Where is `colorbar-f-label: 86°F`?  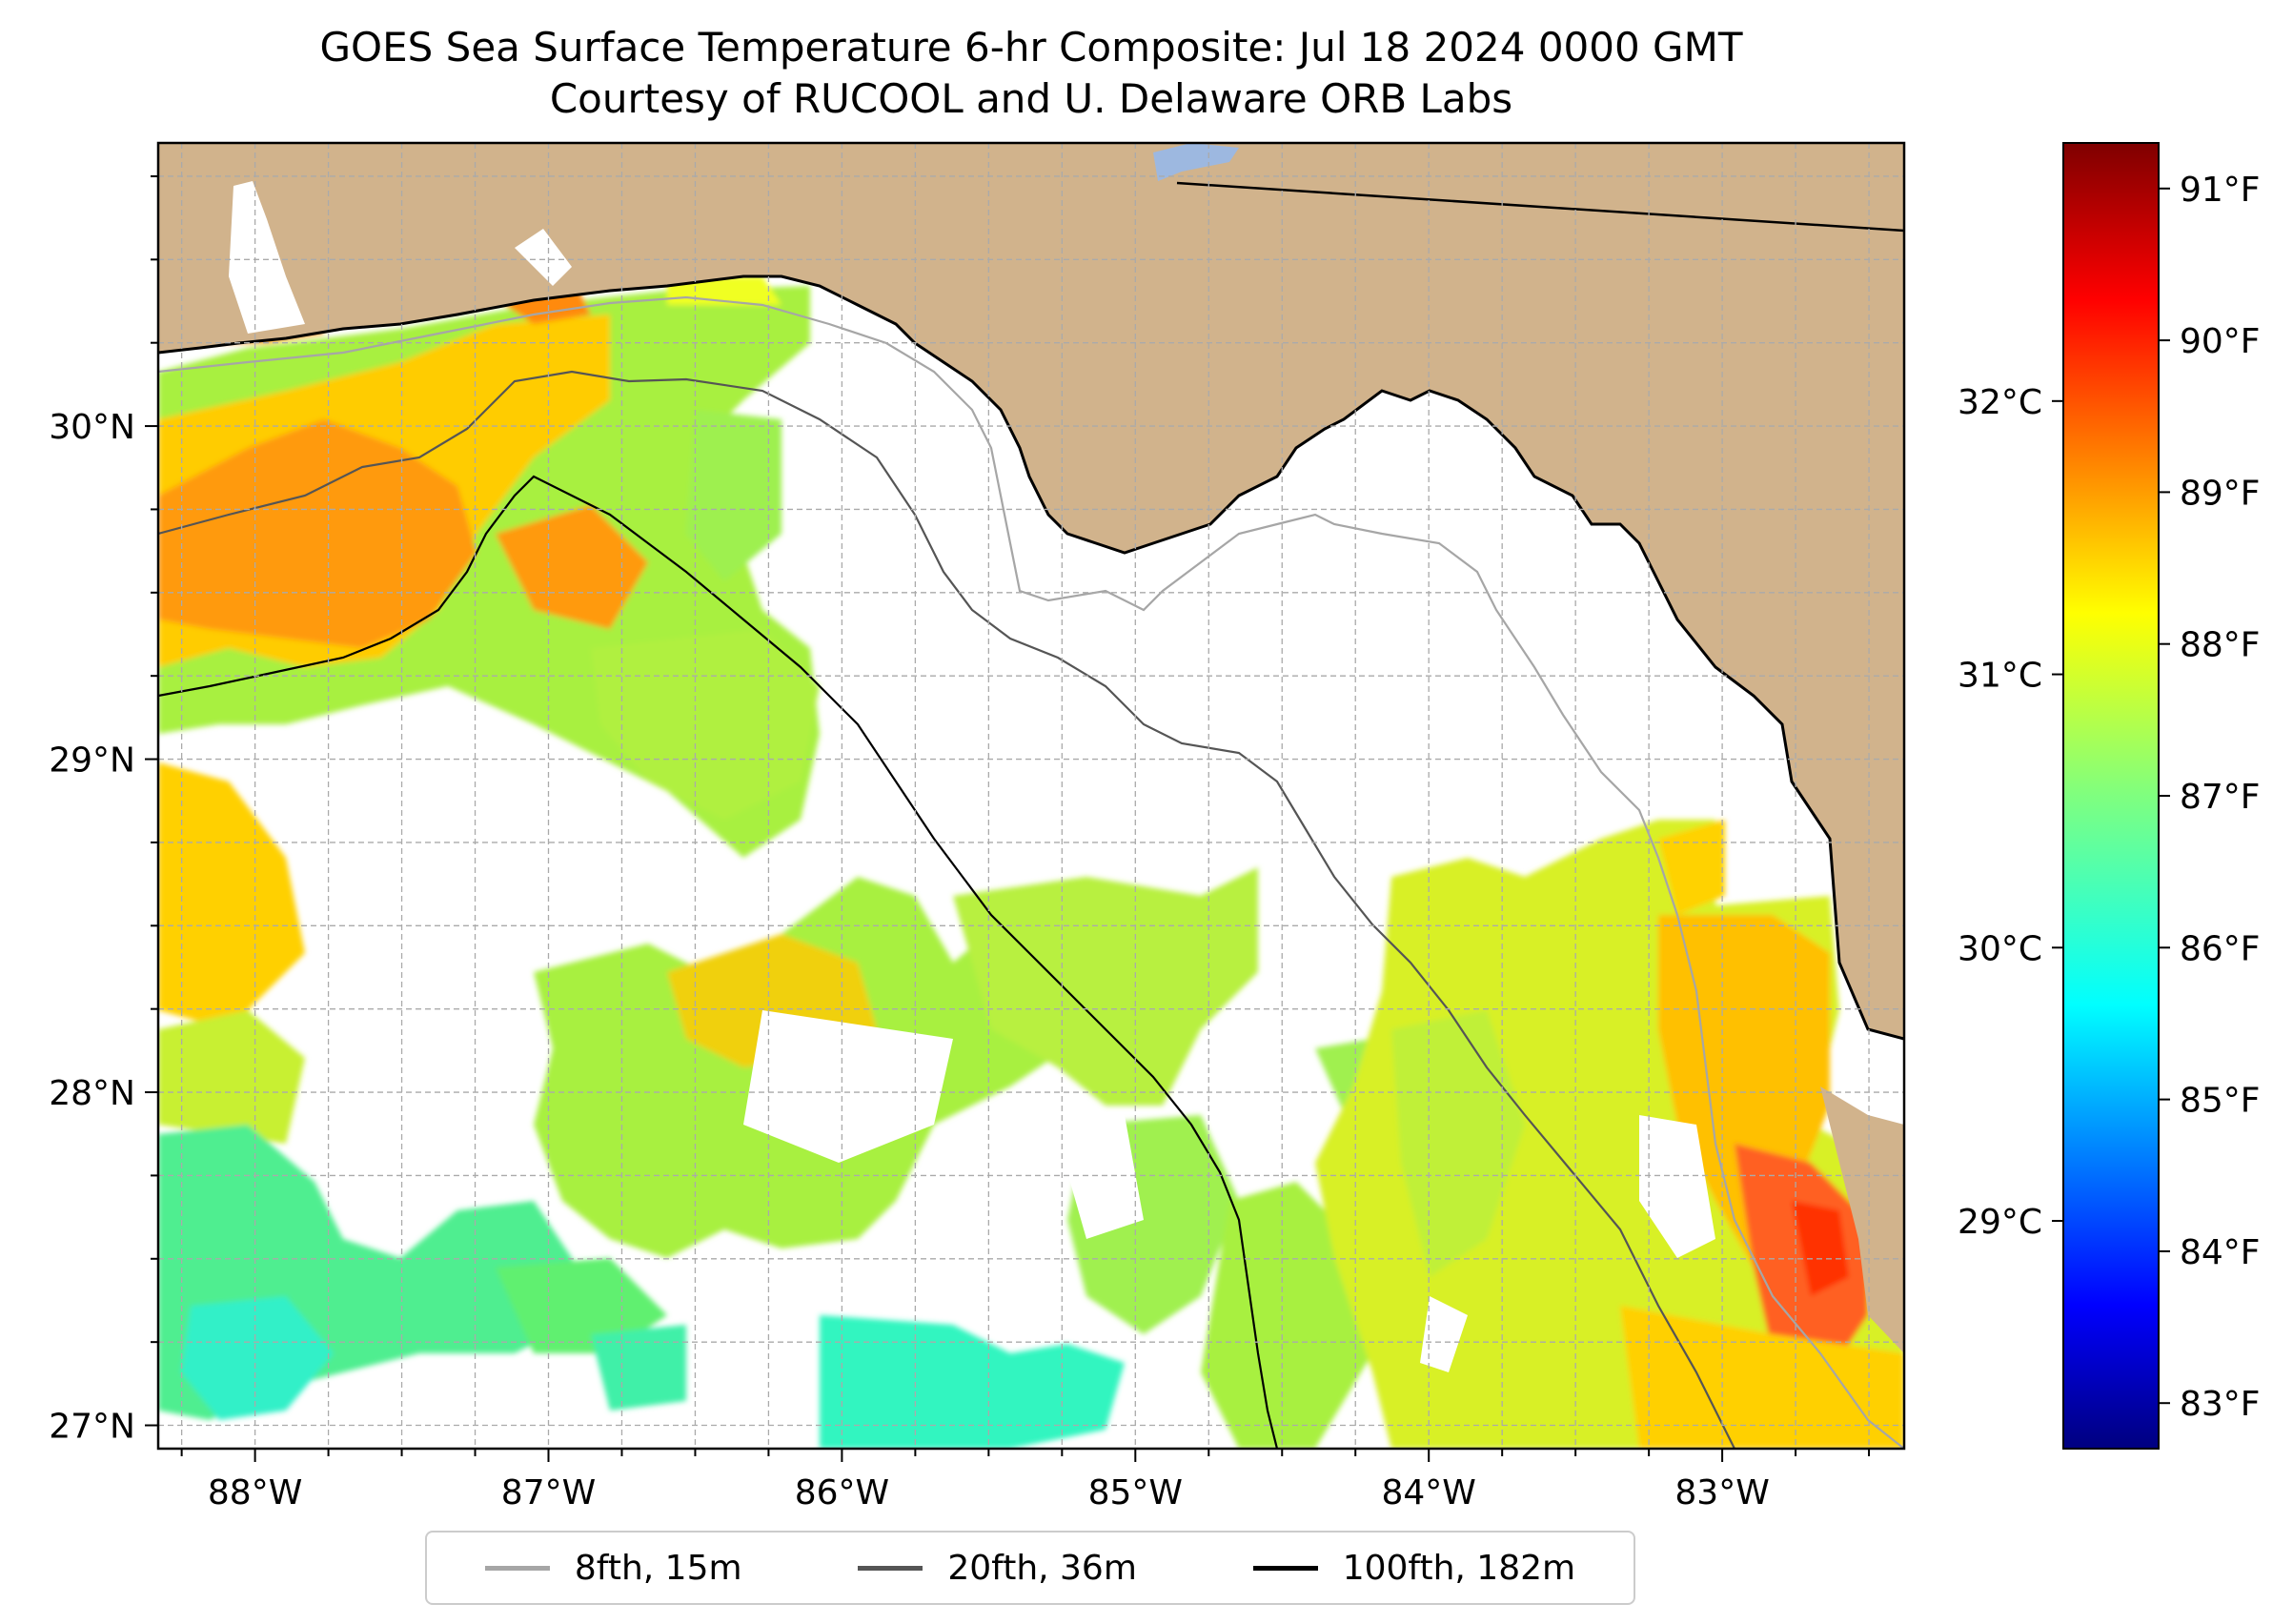
colorbar-f-label: 86°F is located at coordinates (2221, 948).